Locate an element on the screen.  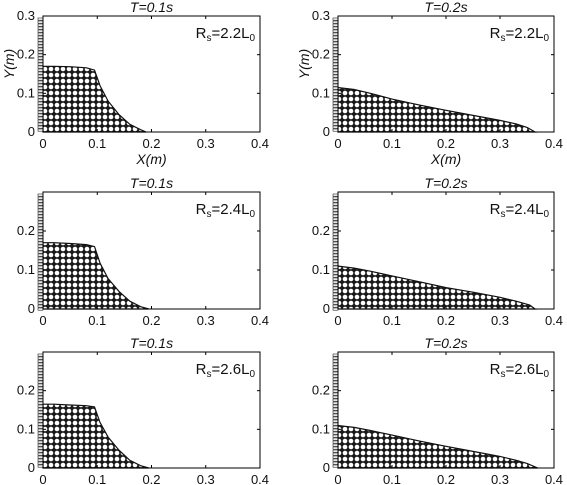
rs-annotation: Rs=2.2L0 is located at coordinates (226, 34).